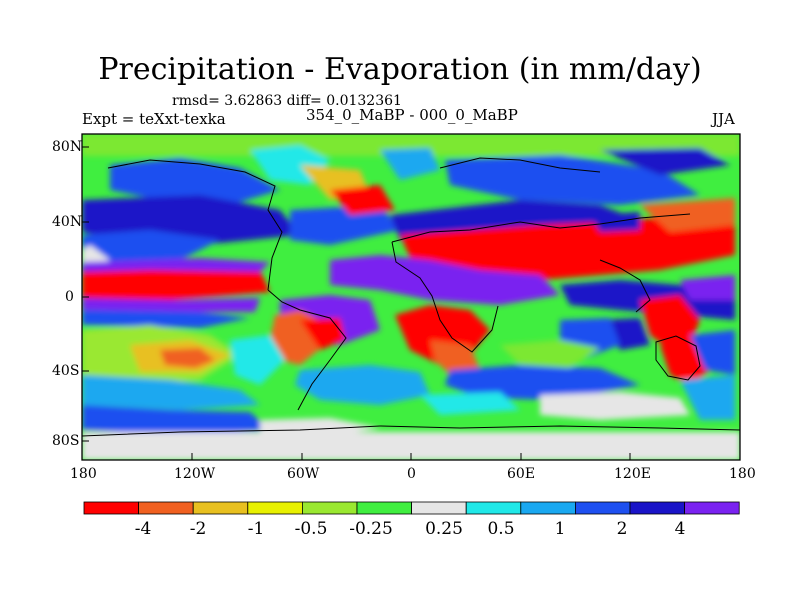  I want to click on stats-label: rmsd= 3.62863 diff= 0.0132361, so click(287, 101).